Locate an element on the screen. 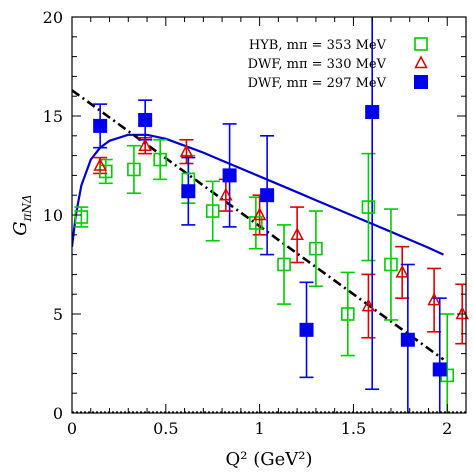  x-tick-label: 1.5 is located at coordinates (353, 428).